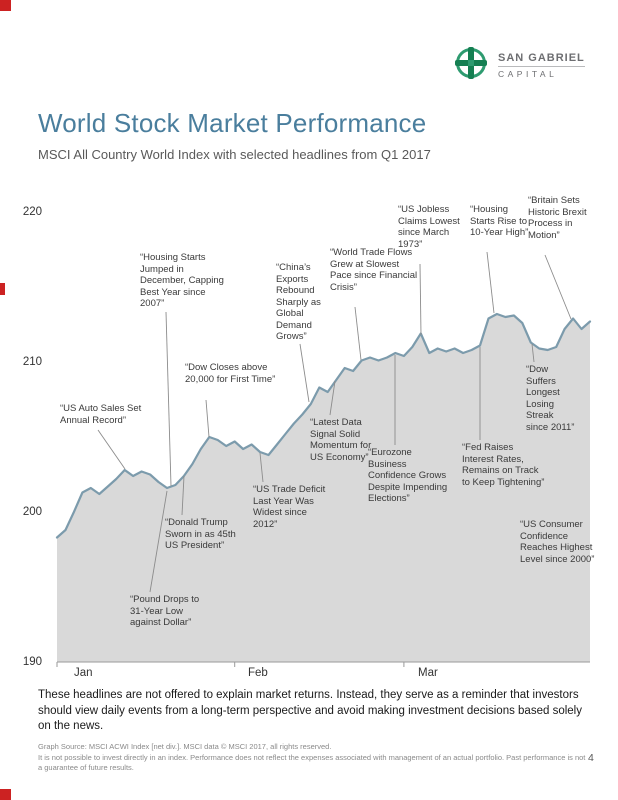 The width and height of the screenshot is (618, 800). Describe the element at coordinates (541, 58) in the screenshot. I see `logo-company-name: SAN GABRIEL` at that location.